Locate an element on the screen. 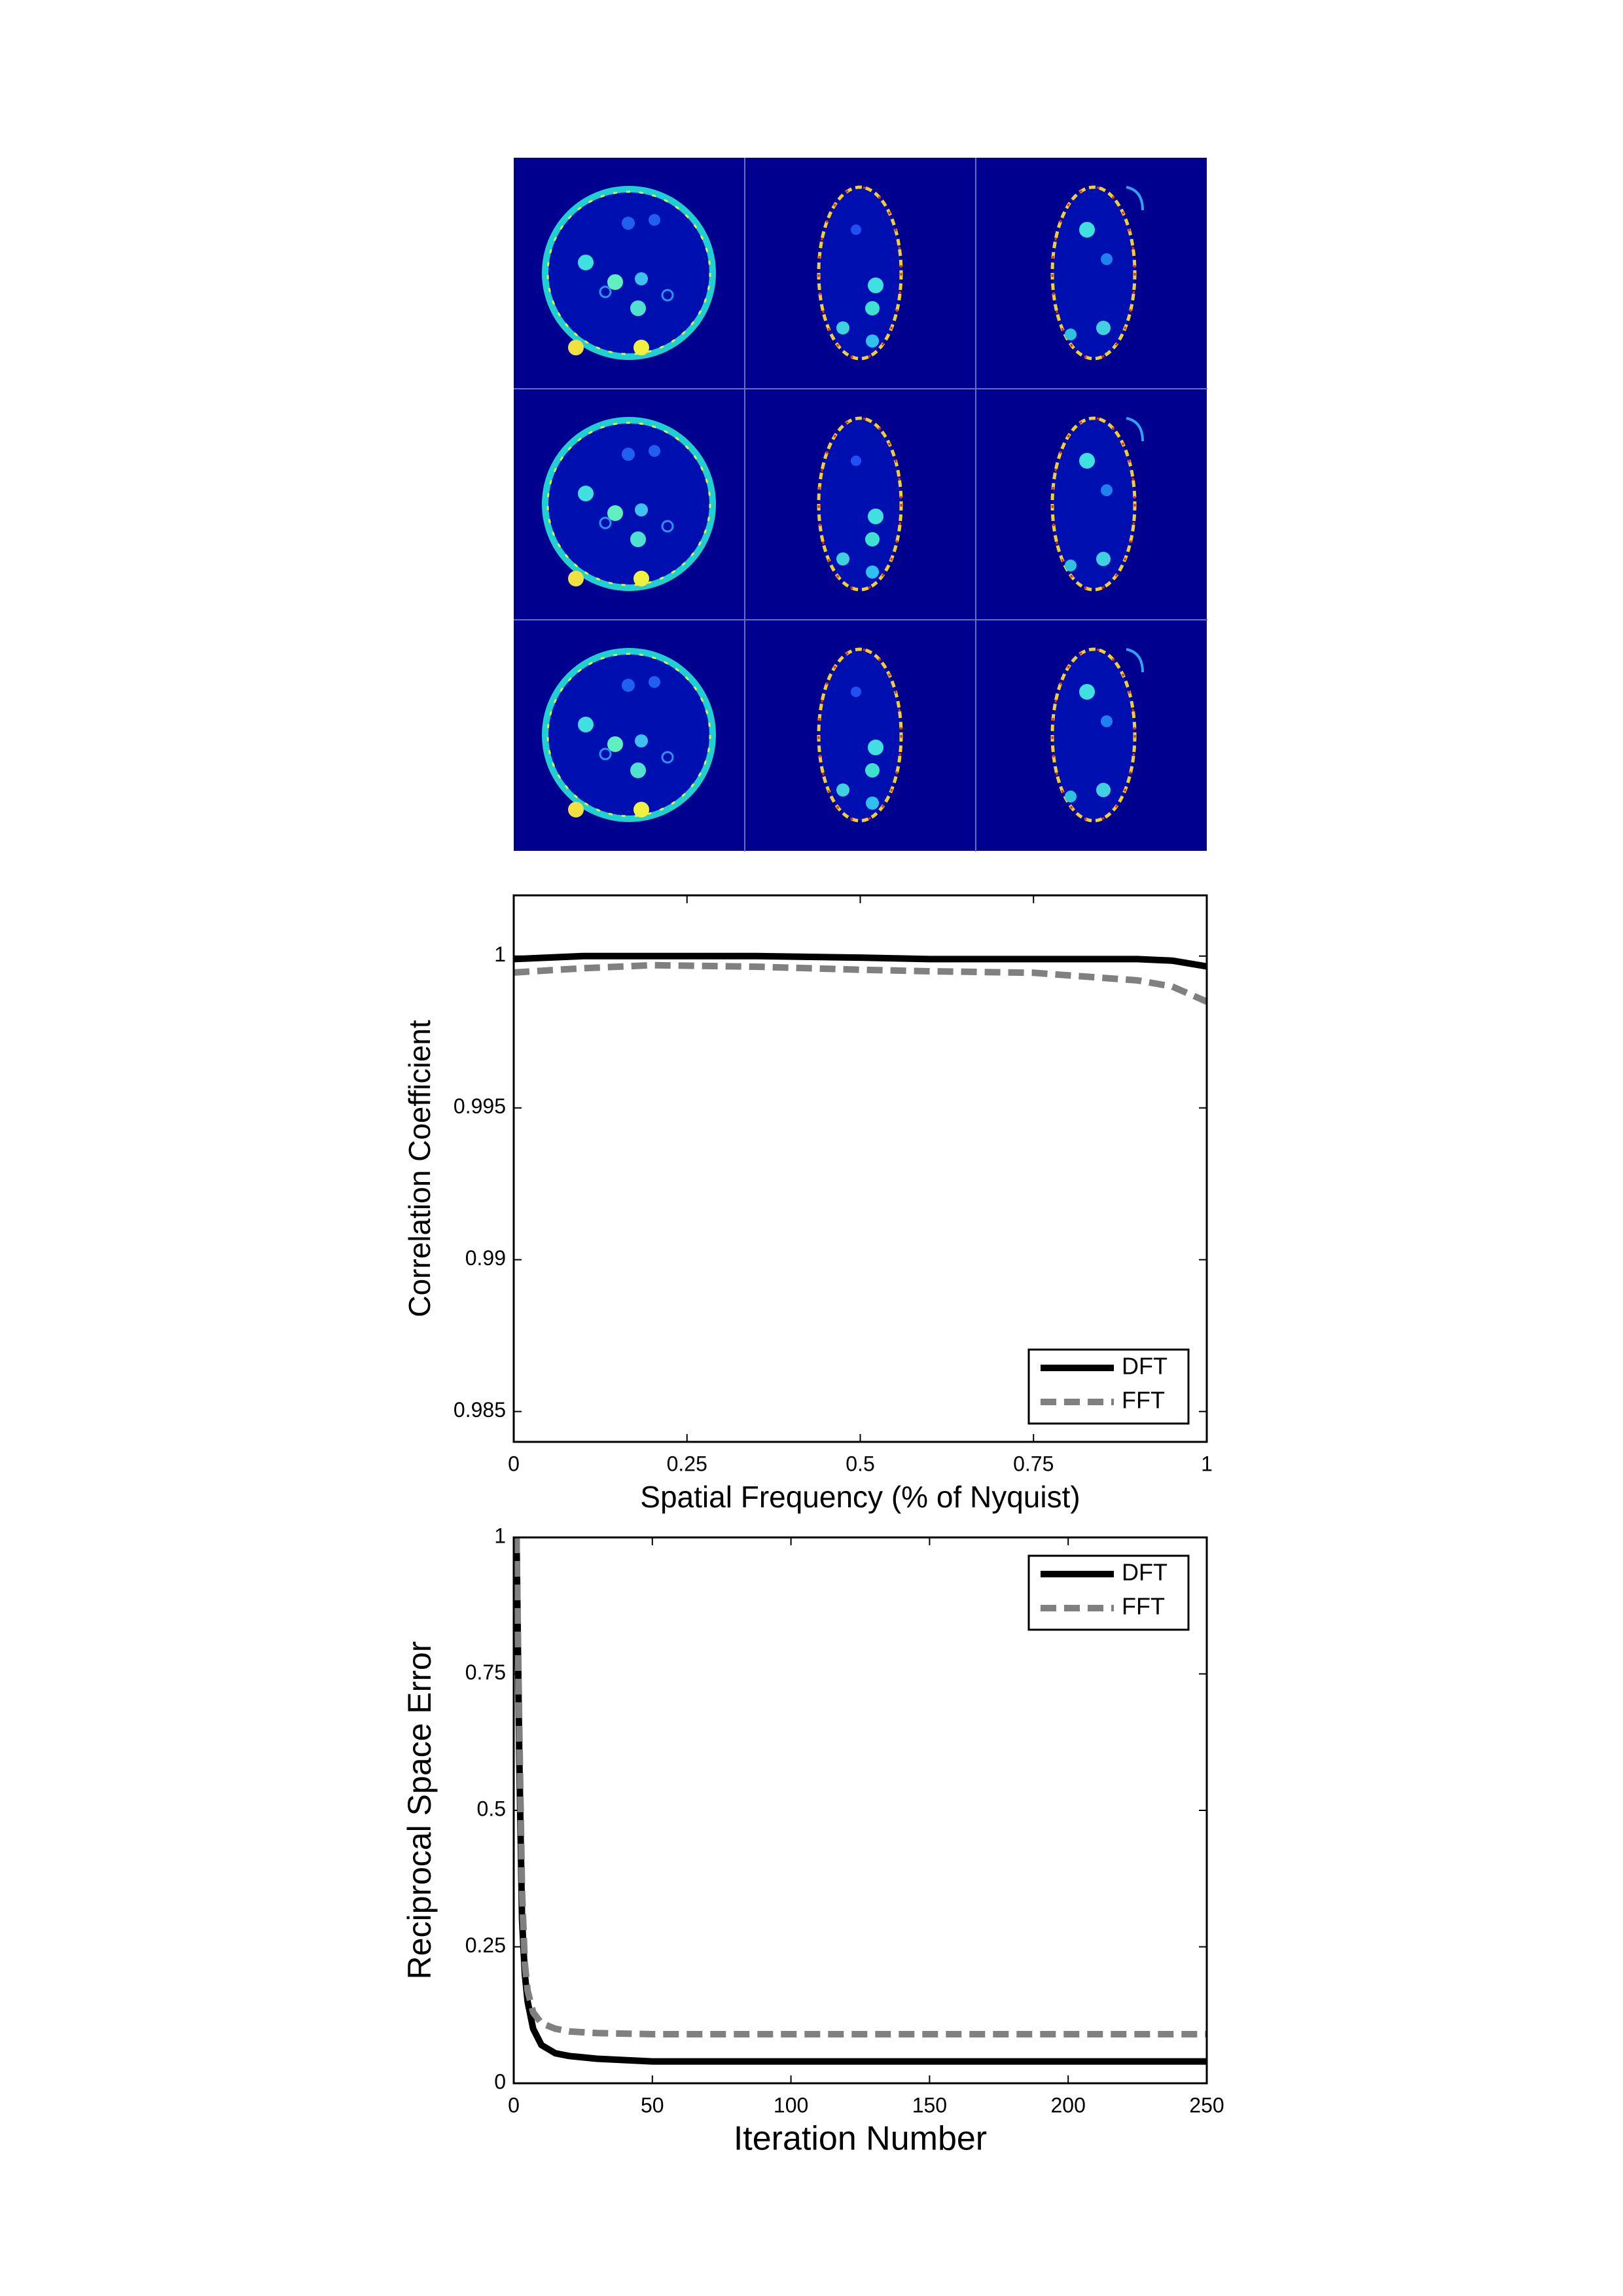 This screenshot has width=1623, height=2296. x-tick-label: 0.75 is located at coordinates (1033, 1463).